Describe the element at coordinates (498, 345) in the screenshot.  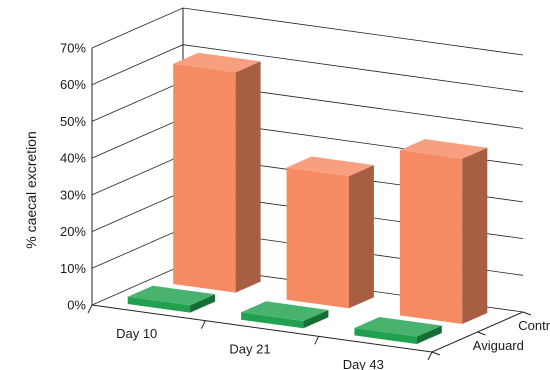
I see `series-label: Aviguard` at that location.